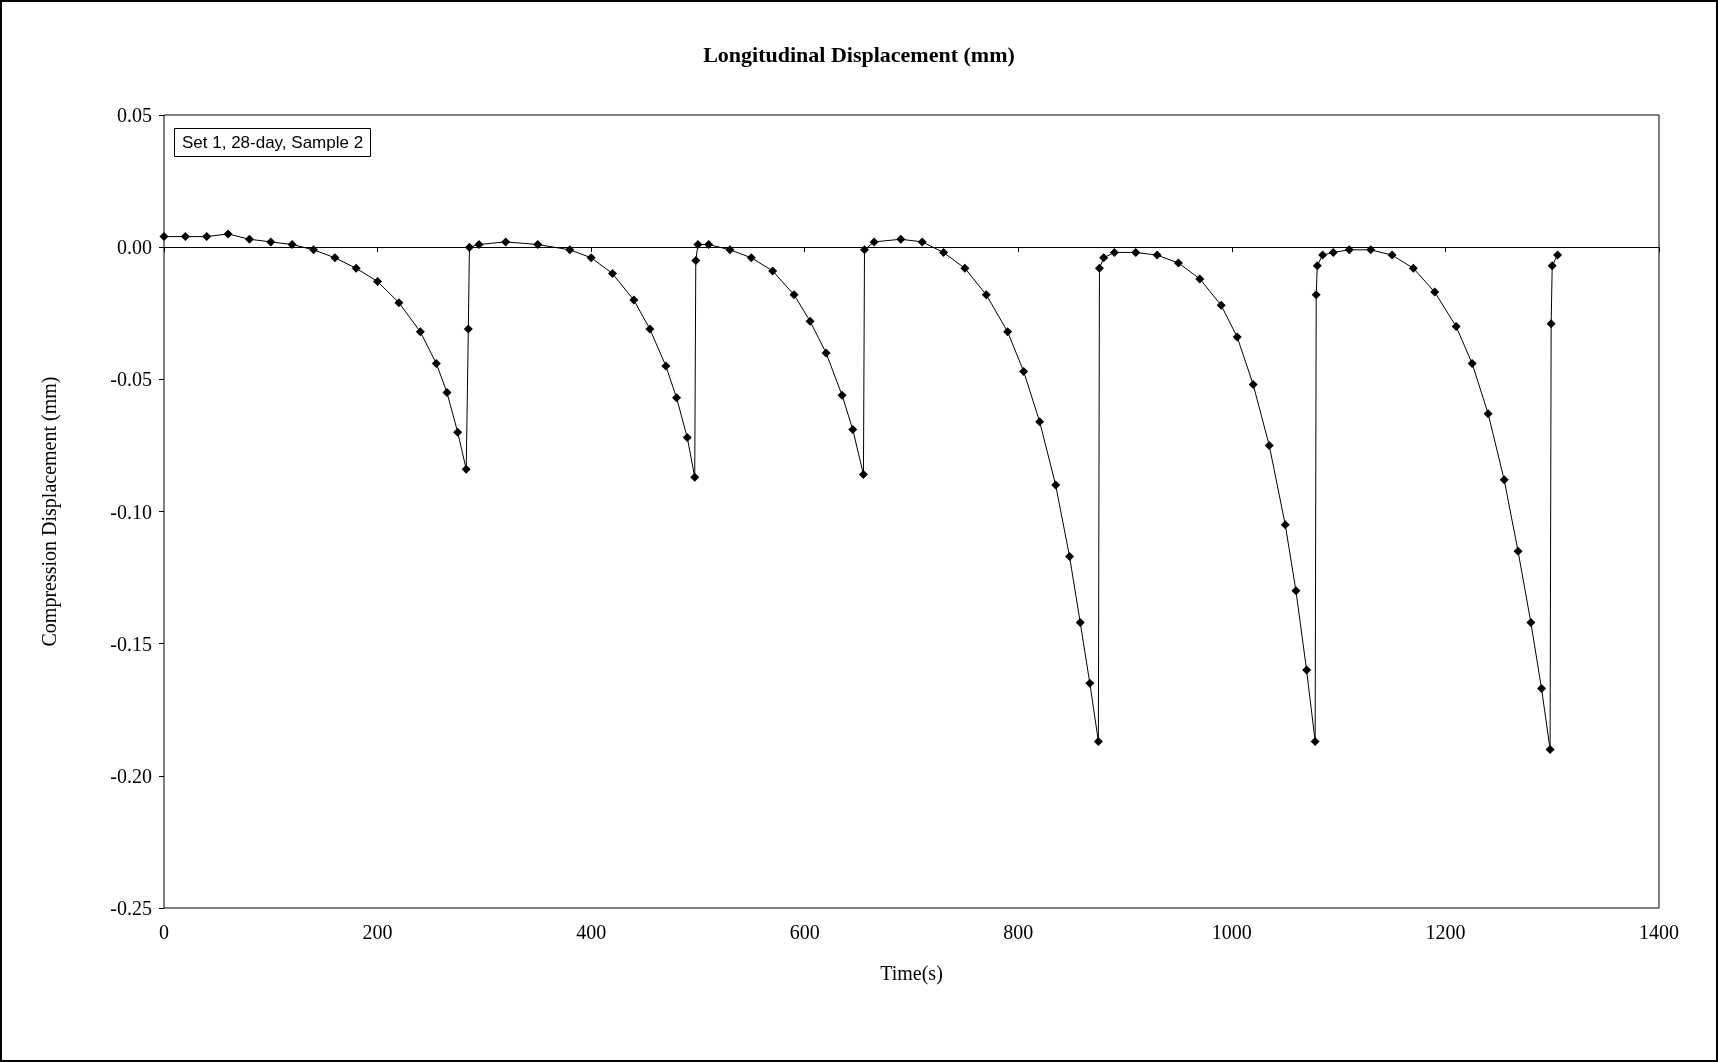 Image resolution: width=1718 pixels, height=1062 pixels. Describe the element at coordinates (591, 932) in the screenshot. I see `x-tick-label: 400` at that location.